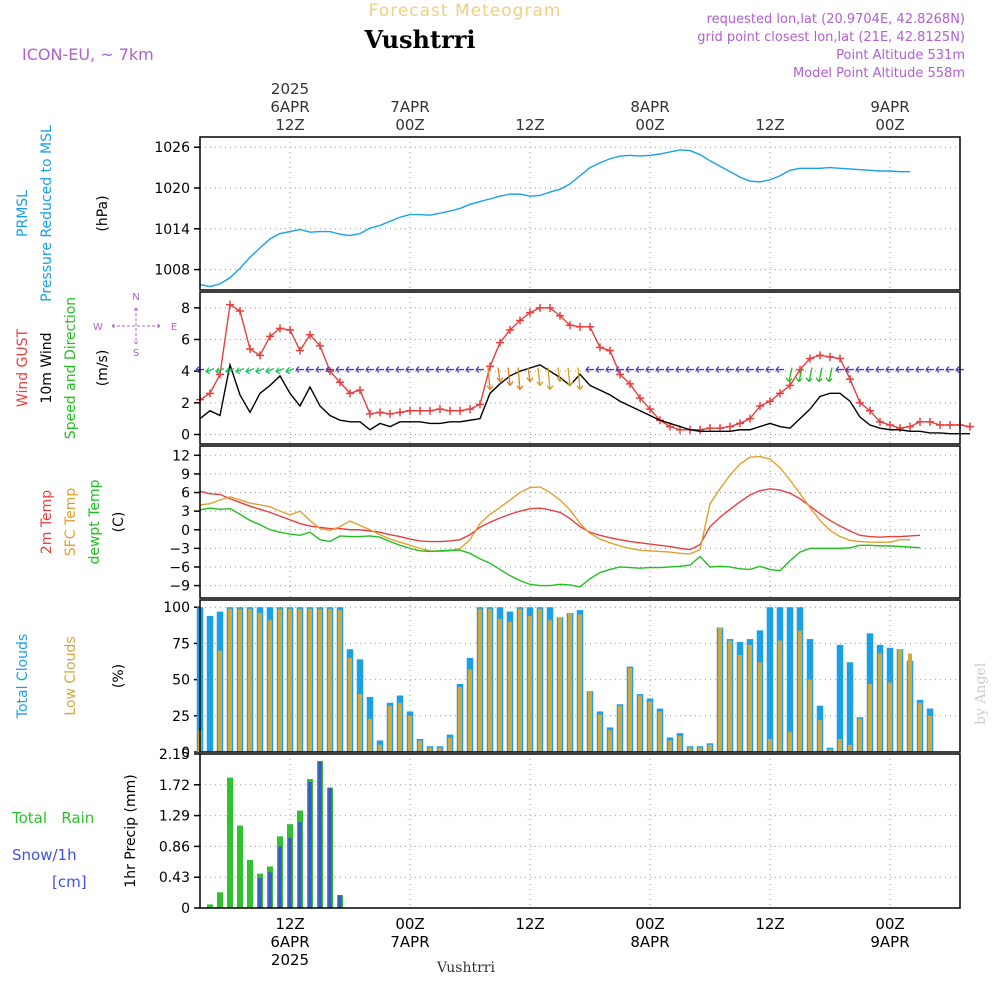 The height and width of the screenshot is (1000, 1000). I want to click on y-axis-label: 10m Wind, so click(47, 367).